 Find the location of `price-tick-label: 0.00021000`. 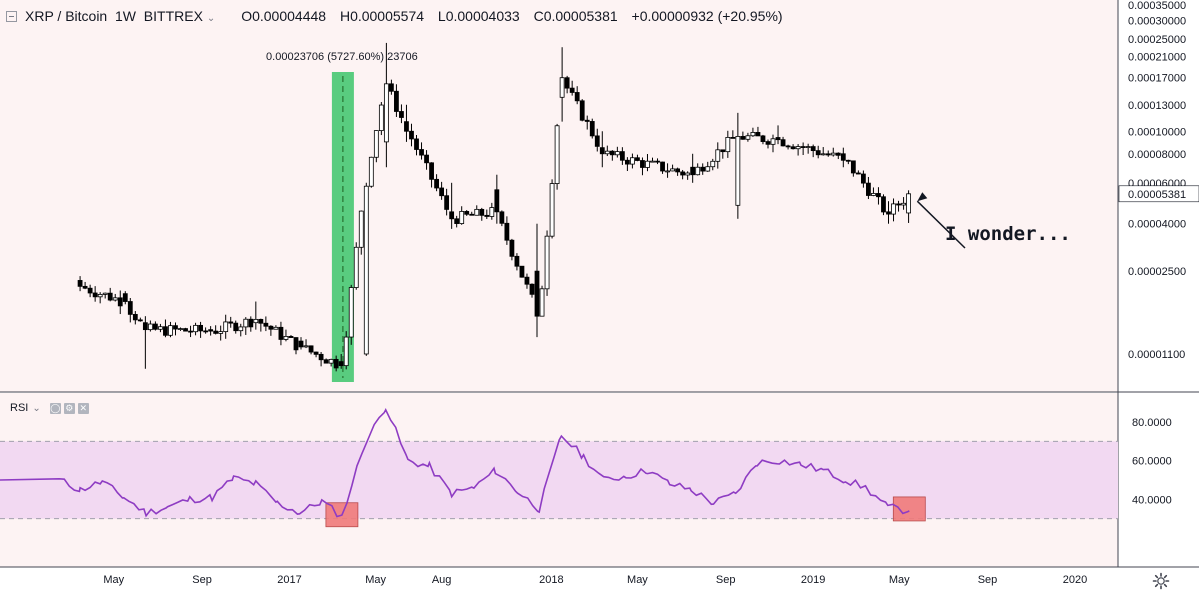

price-tick-label: 0.00021000 is located at coordinates (1157, 57).